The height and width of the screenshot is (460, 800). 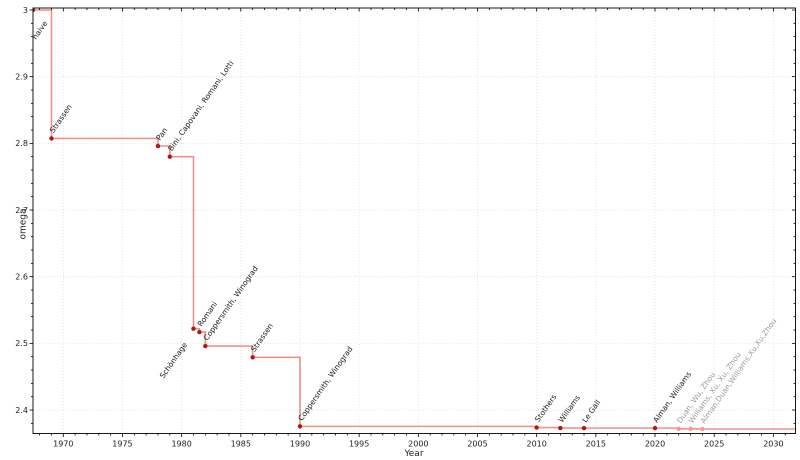 I want to click on x-axis-title: Year, so click(x=414, y=454).